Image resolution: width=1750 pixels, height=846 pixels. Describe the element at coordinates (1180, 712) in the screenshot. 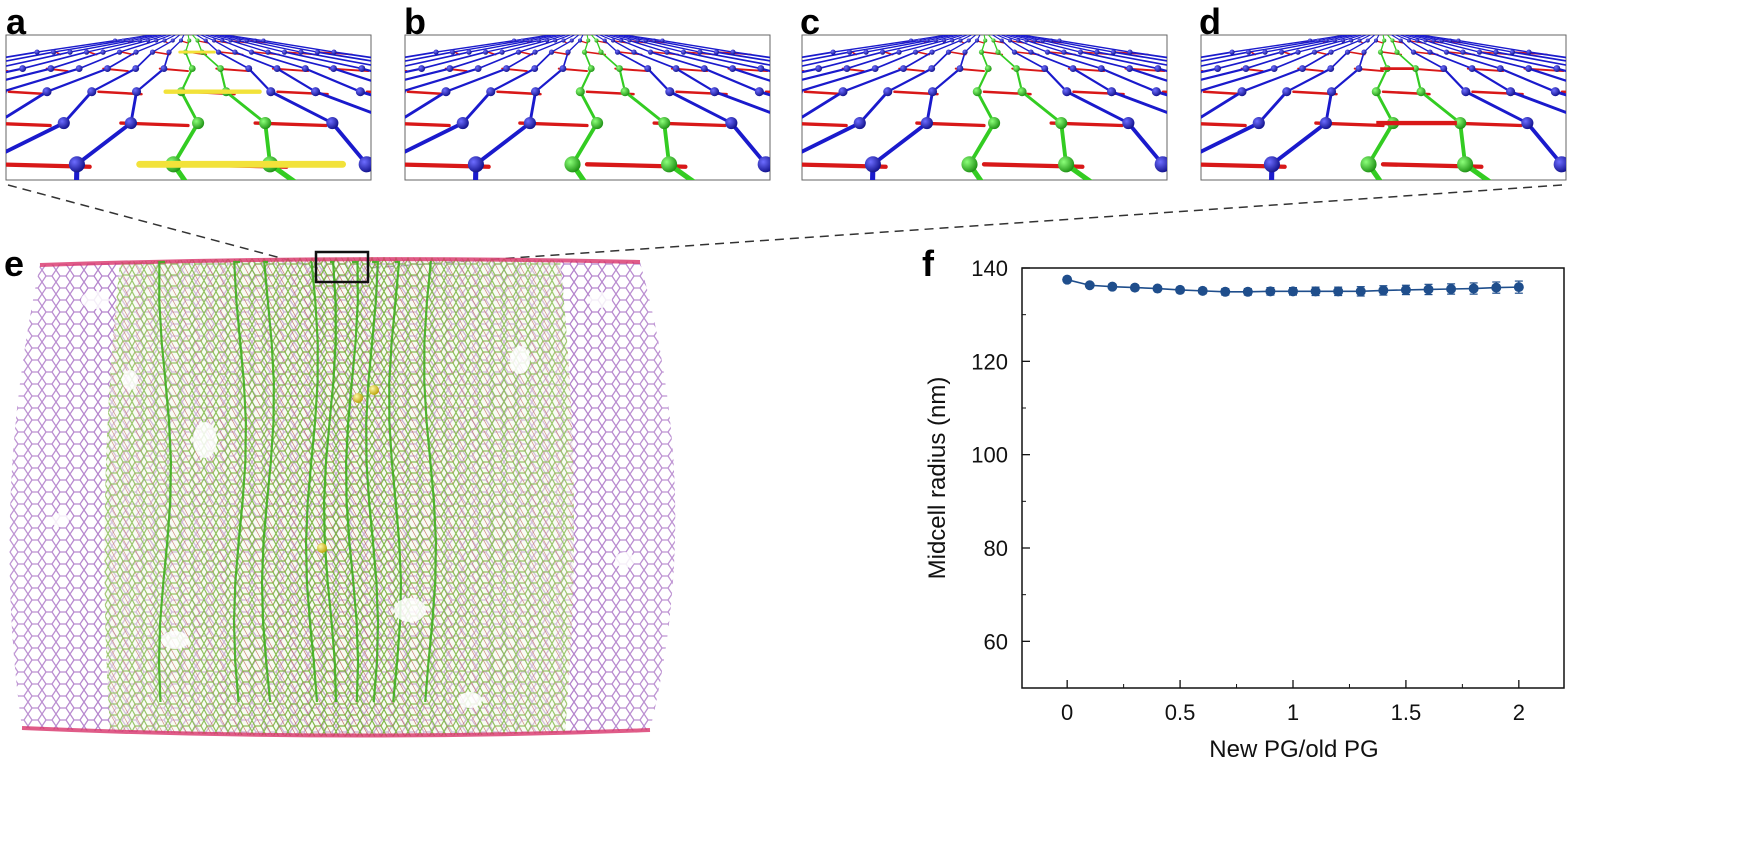

I see `x-tick-label: 0.5` at that location.